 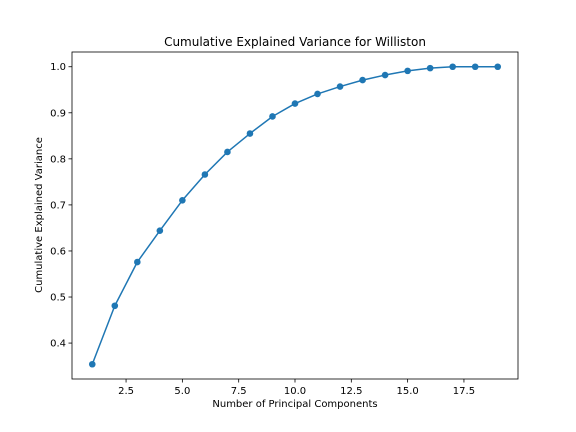 What do you see at coordinates (126, 391) in the screenshot?
I see `x-tick-label: 2.5` at bounding box center [126, 391].